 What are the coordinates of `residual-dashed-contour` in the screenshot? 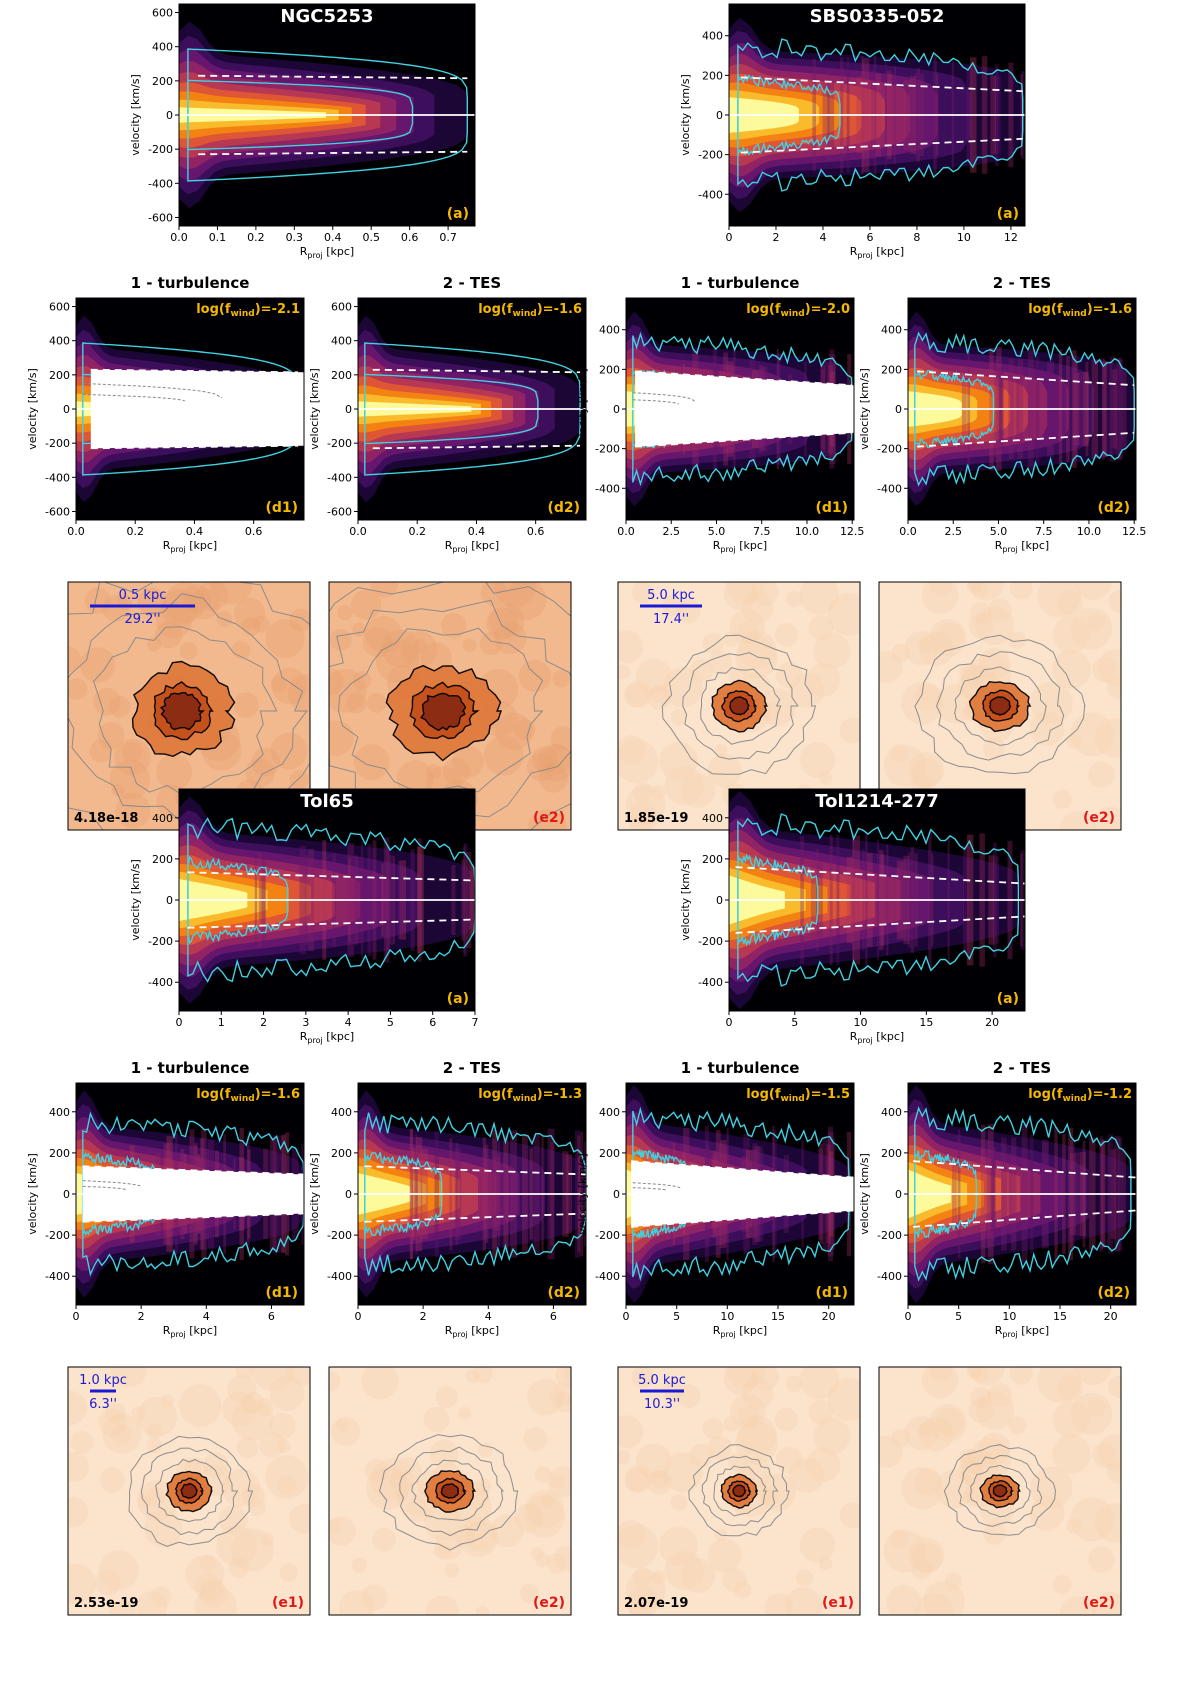 It's located at (105, 1188).